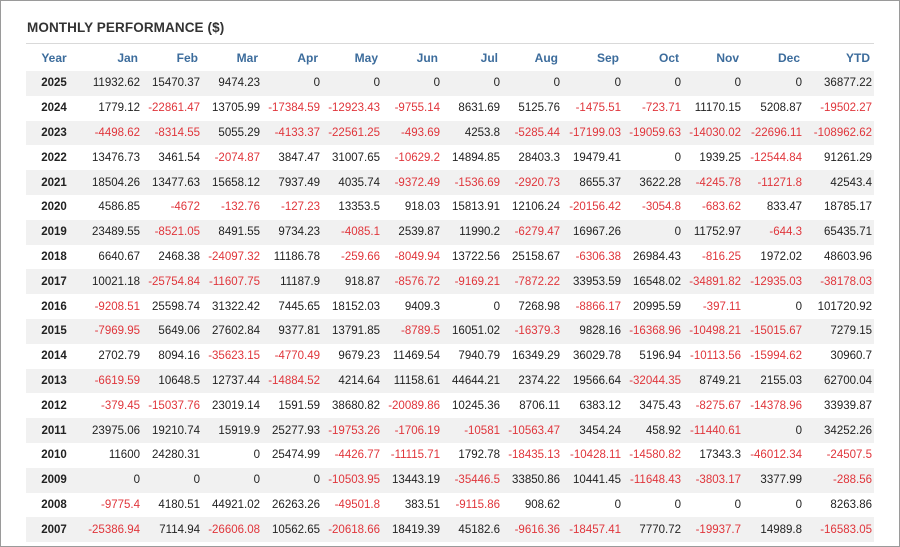  I want to click on ytd-cell: 62700.04, so click(839, 381).